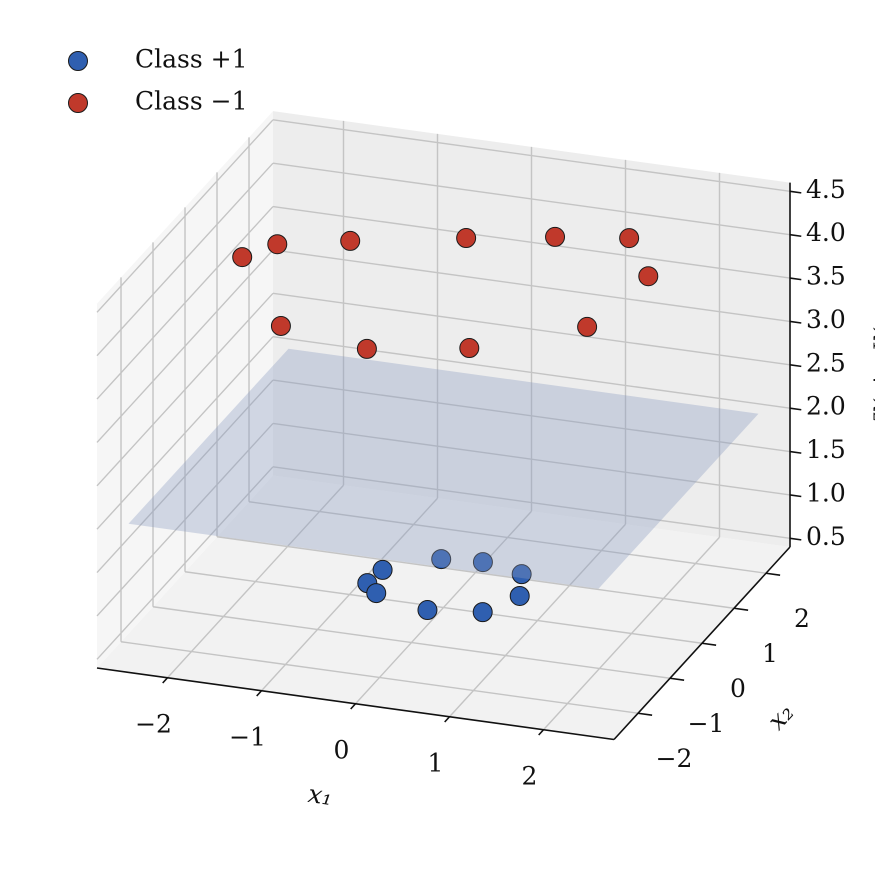 Image resolution: width=875 pixels, height=871 pixels. Describe the element at coordinates (826, 232) in the screenshot. I see `z-tick-label: 4.0` at that location.